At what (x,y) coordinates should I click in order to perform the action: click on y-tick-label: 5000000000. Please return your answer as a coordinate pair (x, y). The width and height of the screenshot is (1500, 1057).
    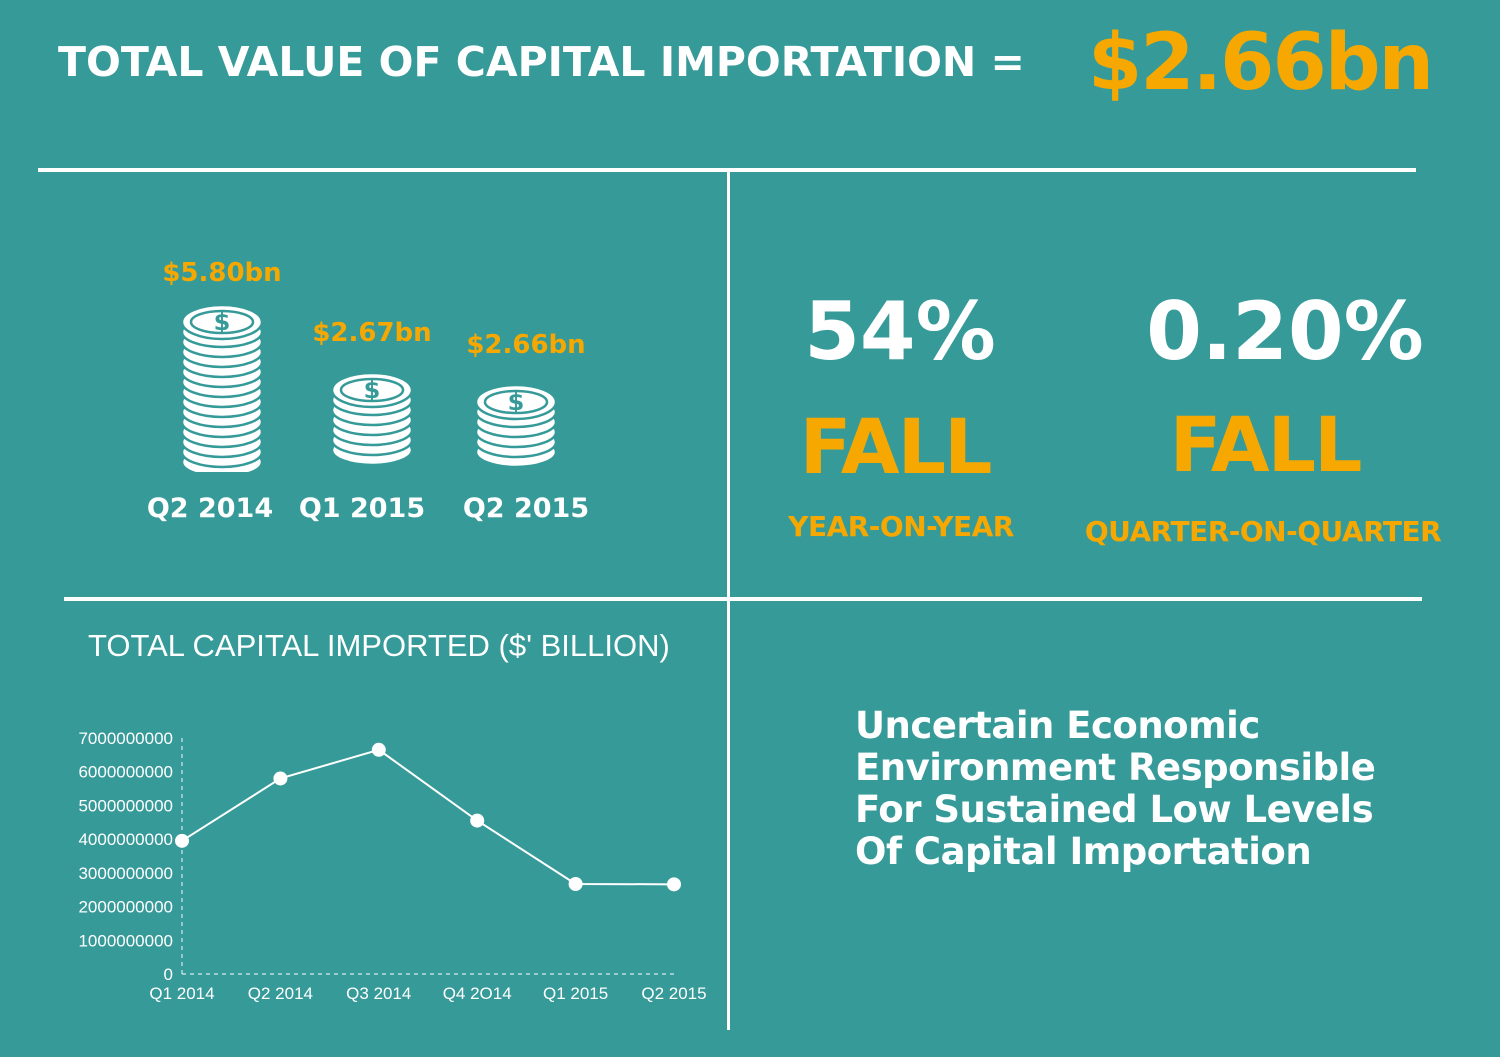
    Looking at the image, I should click on (125, 805).